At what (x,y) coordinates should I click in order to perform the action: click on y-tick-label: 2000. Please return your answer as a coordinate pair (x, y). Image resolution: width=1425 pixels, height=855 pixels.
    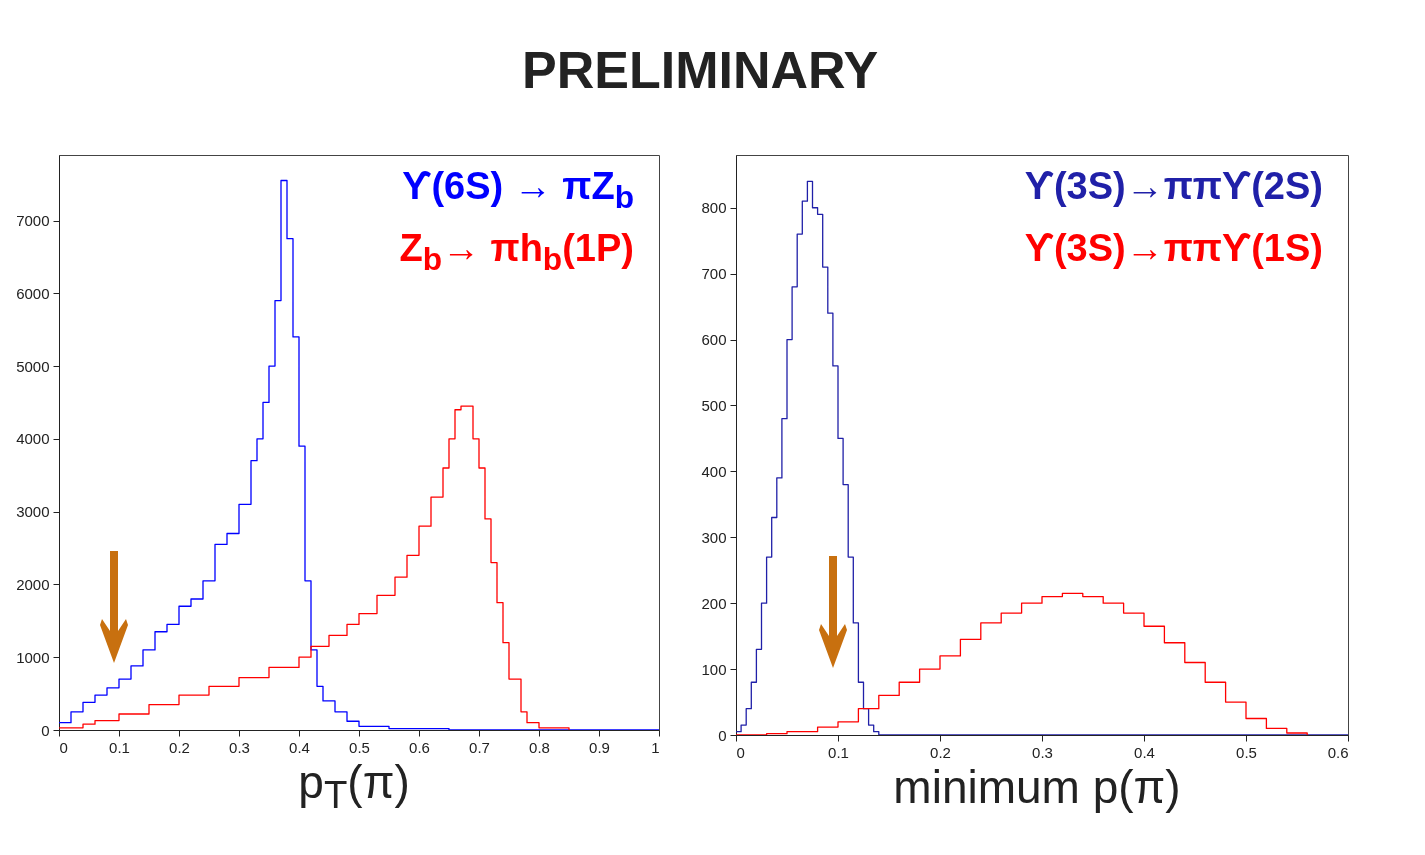
    Looking at the image, I should click on (33, 584).